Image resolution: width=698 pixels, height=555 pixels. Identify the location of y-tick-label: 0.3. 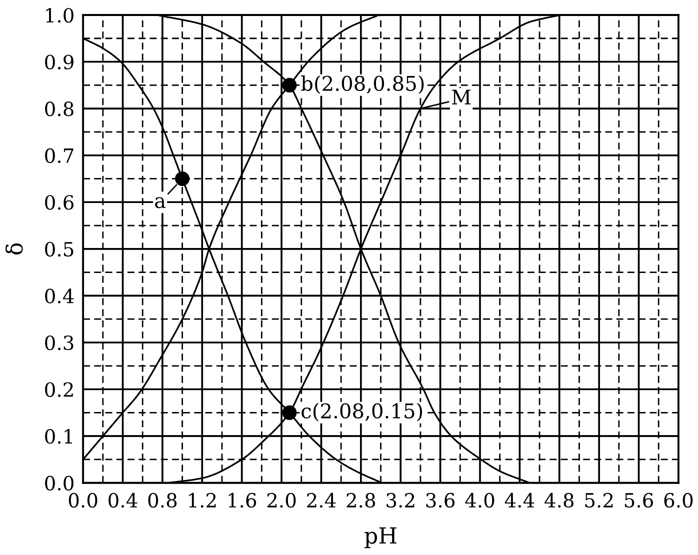
(59, 342).